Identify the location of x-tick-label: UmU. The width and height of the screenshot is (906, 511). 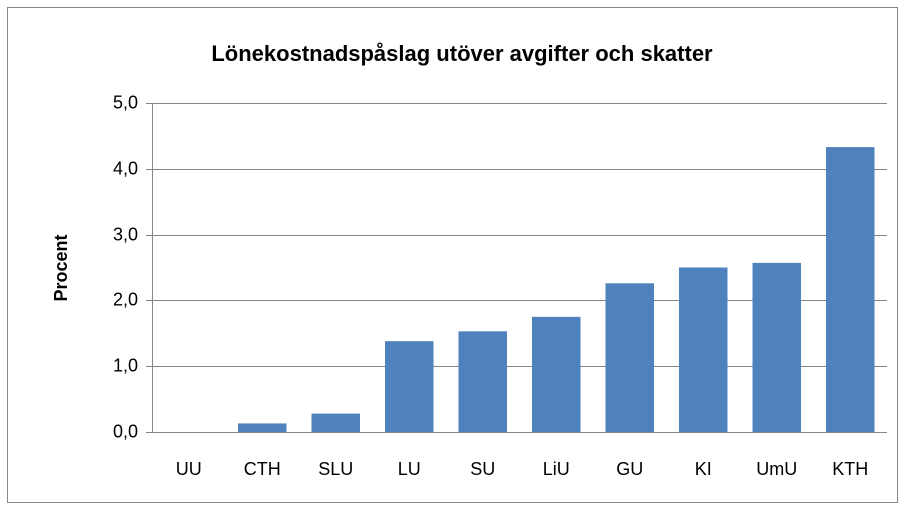
(776, 469).